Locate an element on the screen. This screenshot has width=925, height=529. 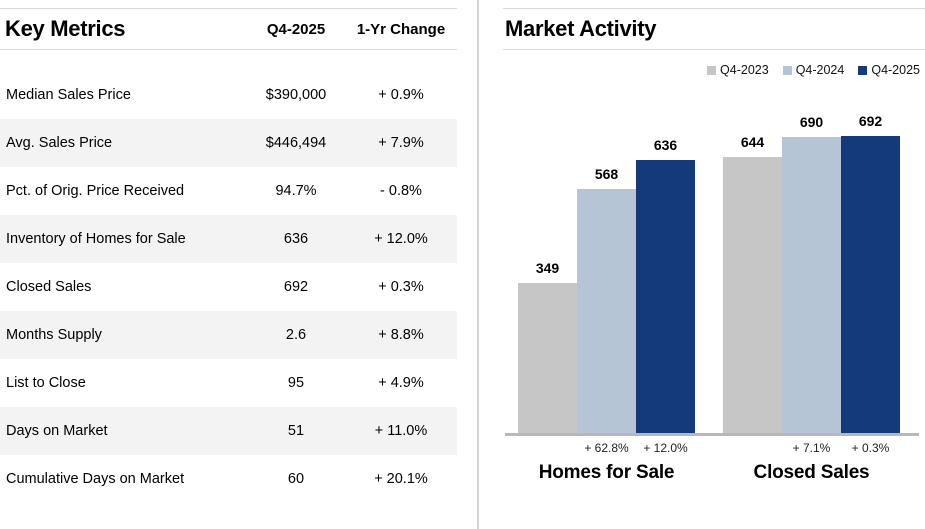
table-row: Inventory of Homes for Sale 636 + 12.0% is located at coordinates (228, 239).